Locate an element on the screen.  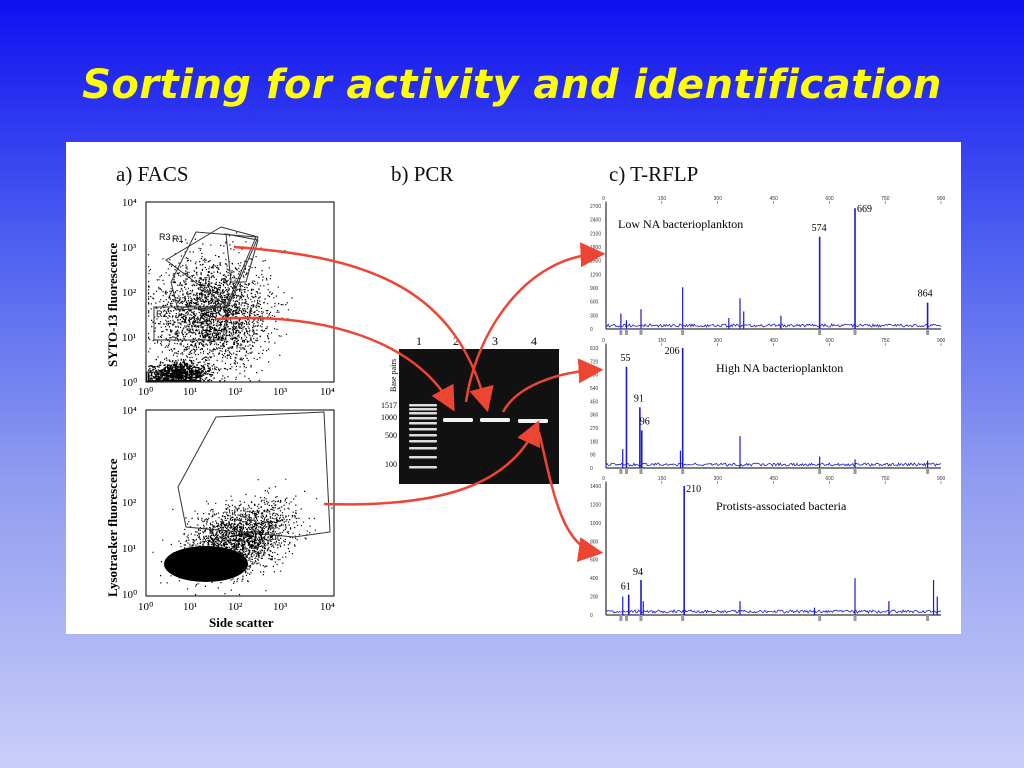
gate-r4 is located at coordinates (154, 376).